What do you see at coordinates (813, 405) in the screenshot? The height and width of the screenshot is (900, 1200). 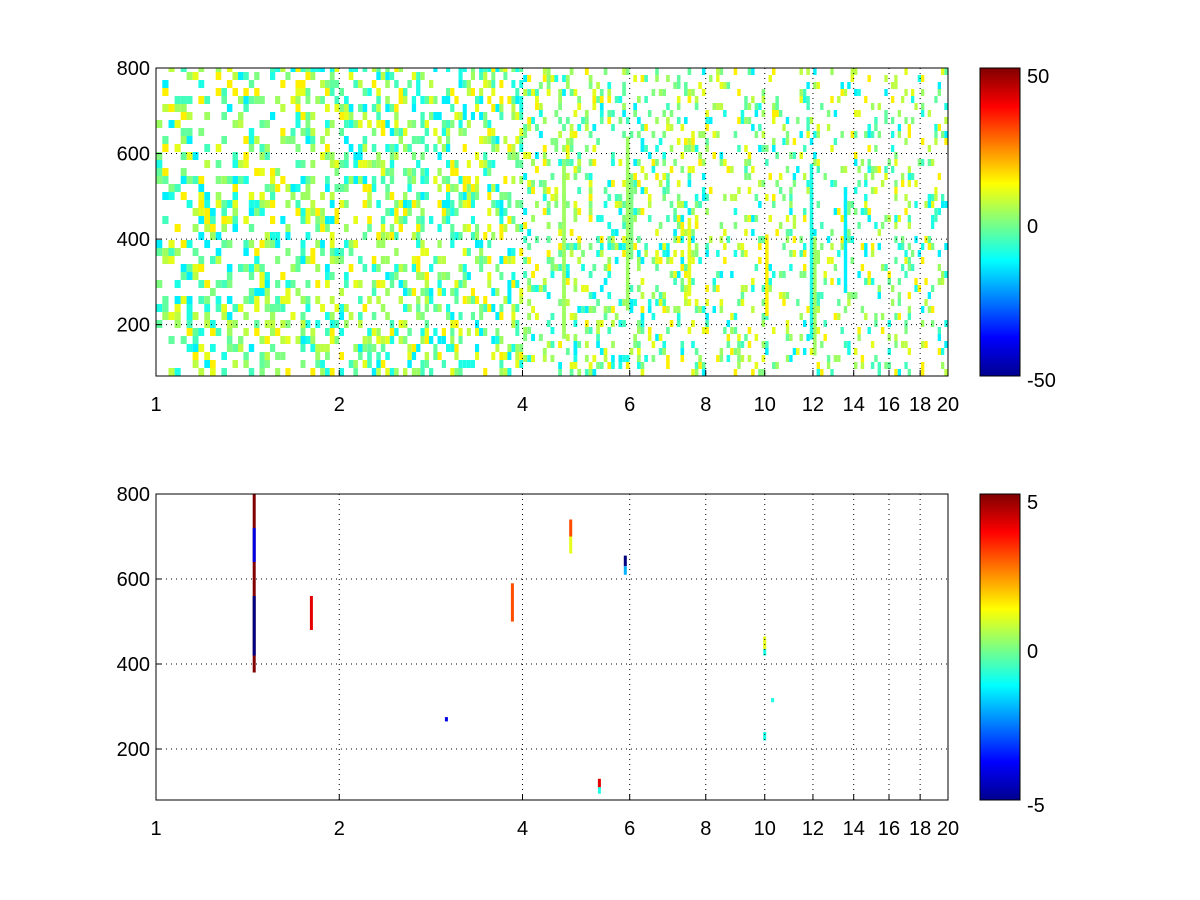 I see `x-tick-label: 12` at bounding box center [813, 405].